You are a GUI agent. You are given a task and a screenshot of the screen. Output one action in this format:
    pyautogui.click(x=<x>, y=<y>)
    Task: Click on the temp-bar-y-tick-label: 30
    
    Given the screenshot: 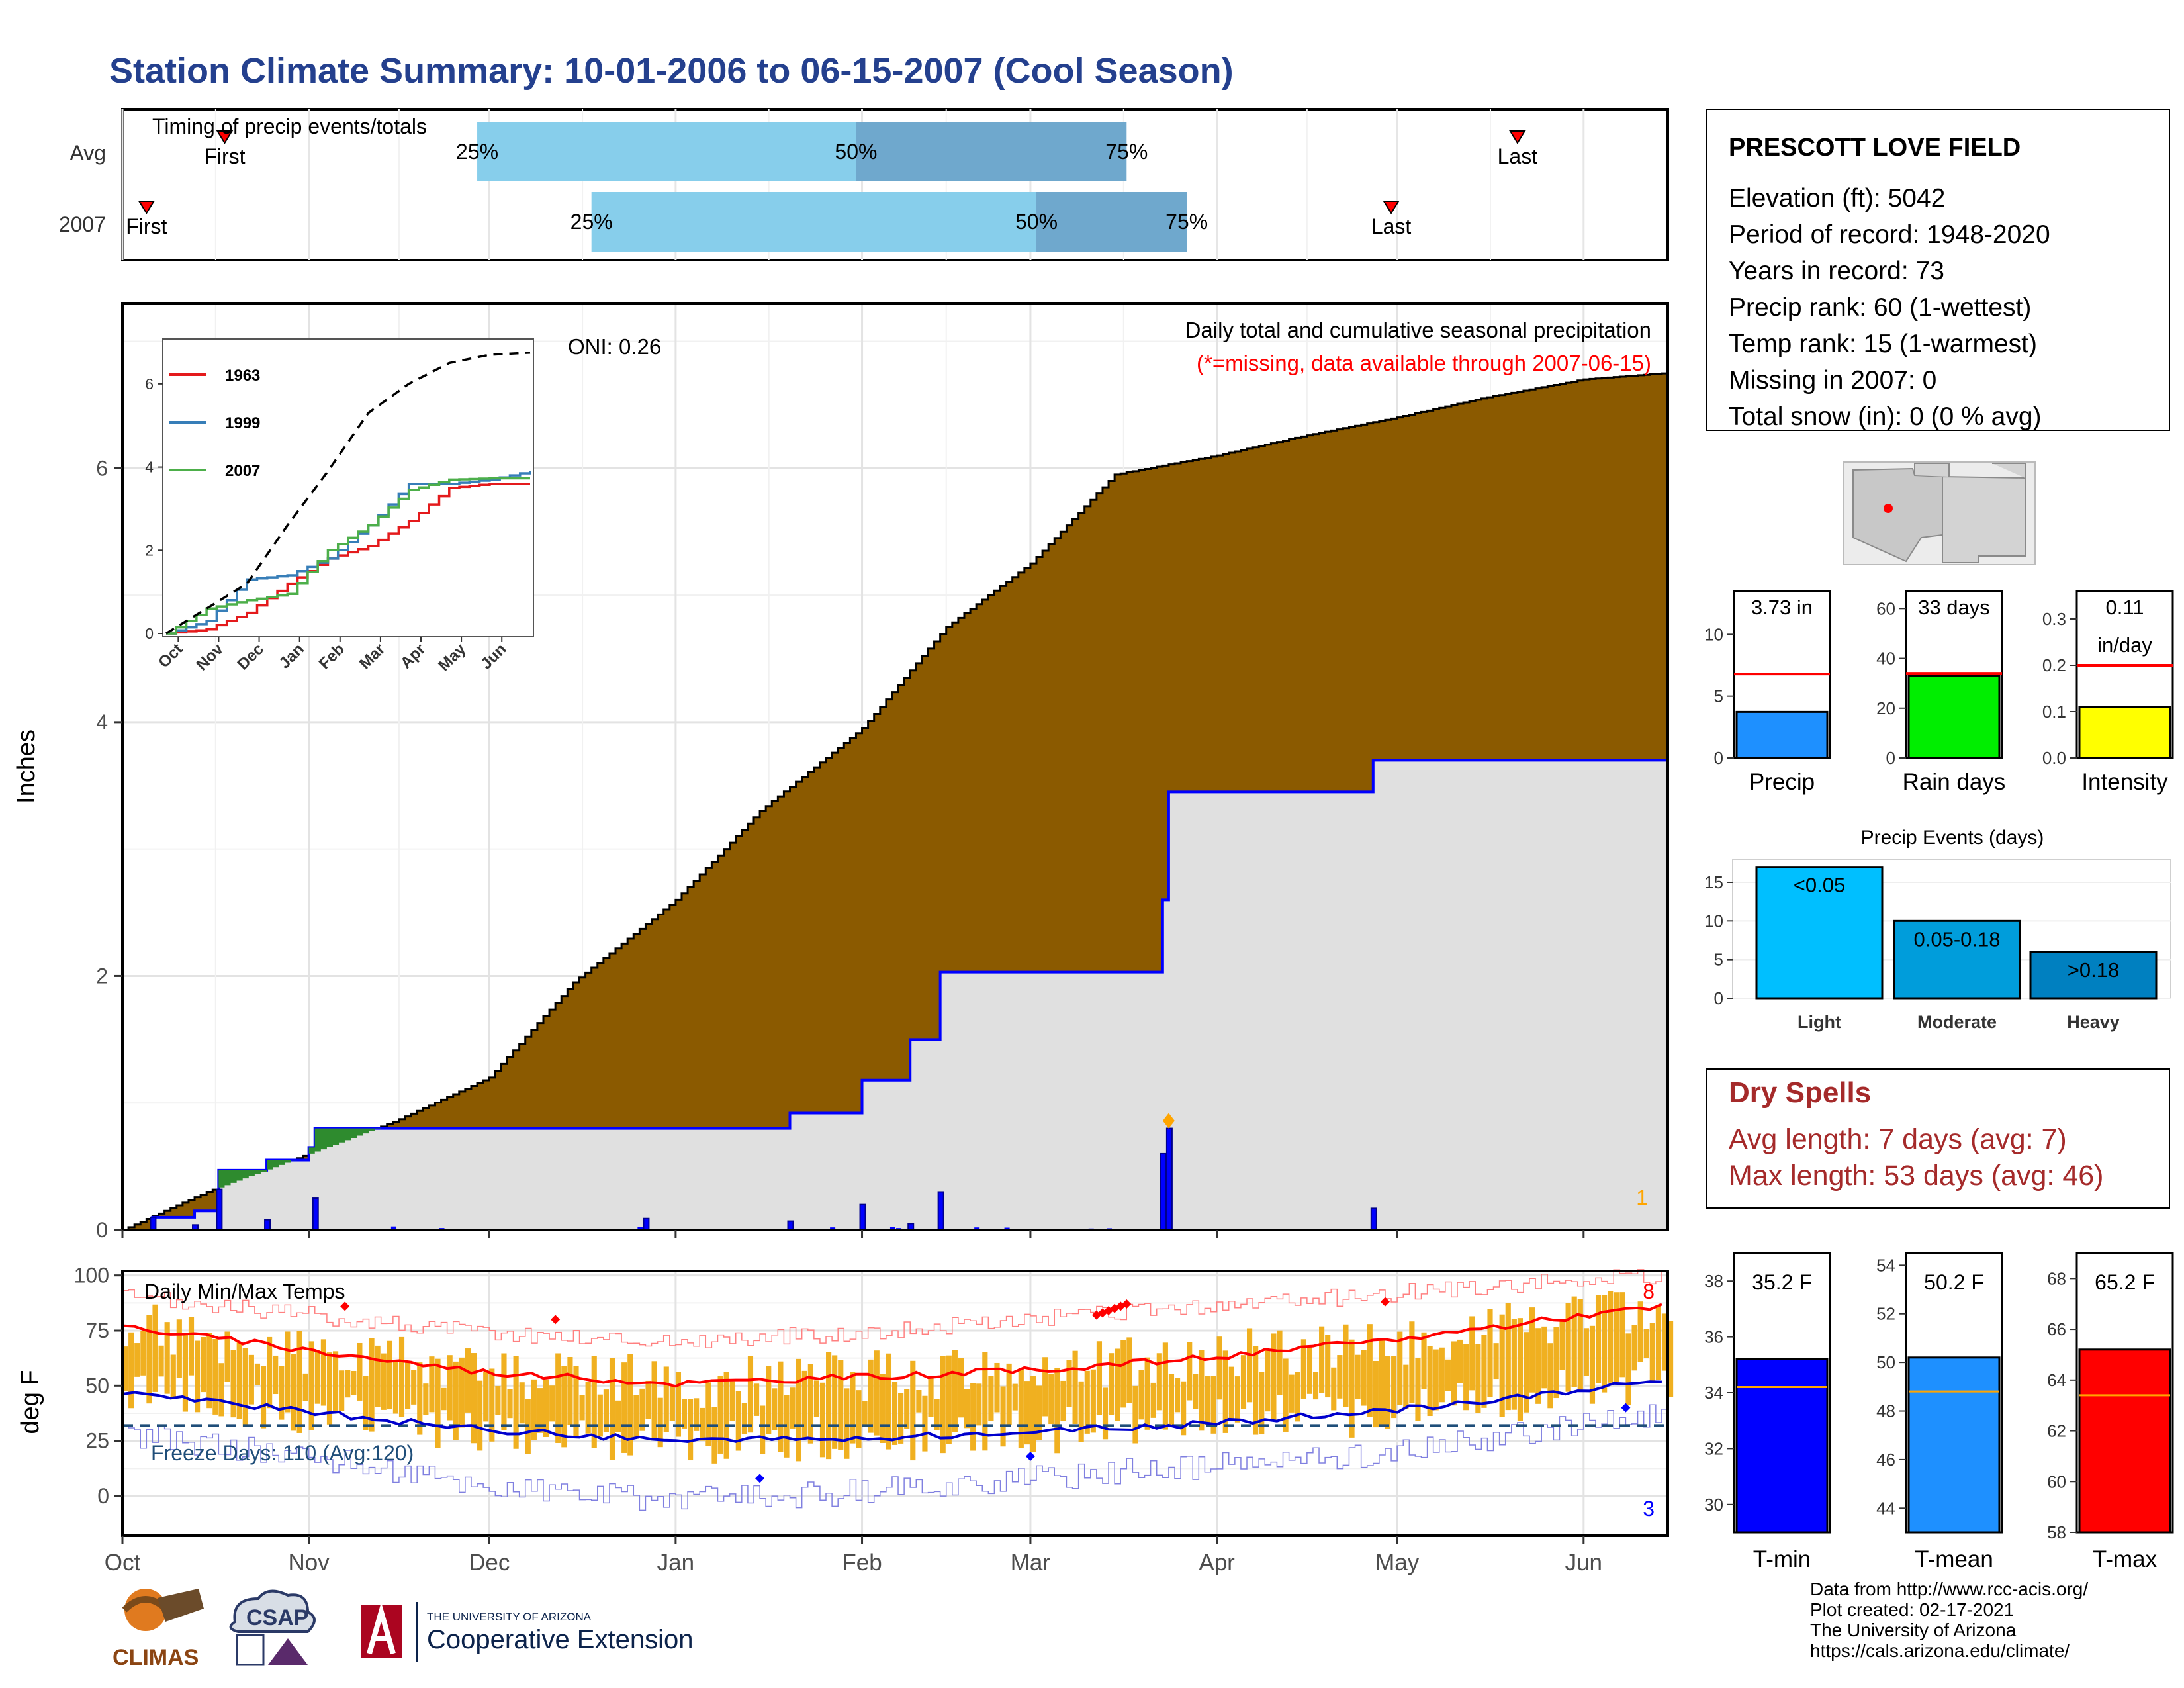 What is the action you would take?
    pyautogui.click(x=1713, y=1505)
    